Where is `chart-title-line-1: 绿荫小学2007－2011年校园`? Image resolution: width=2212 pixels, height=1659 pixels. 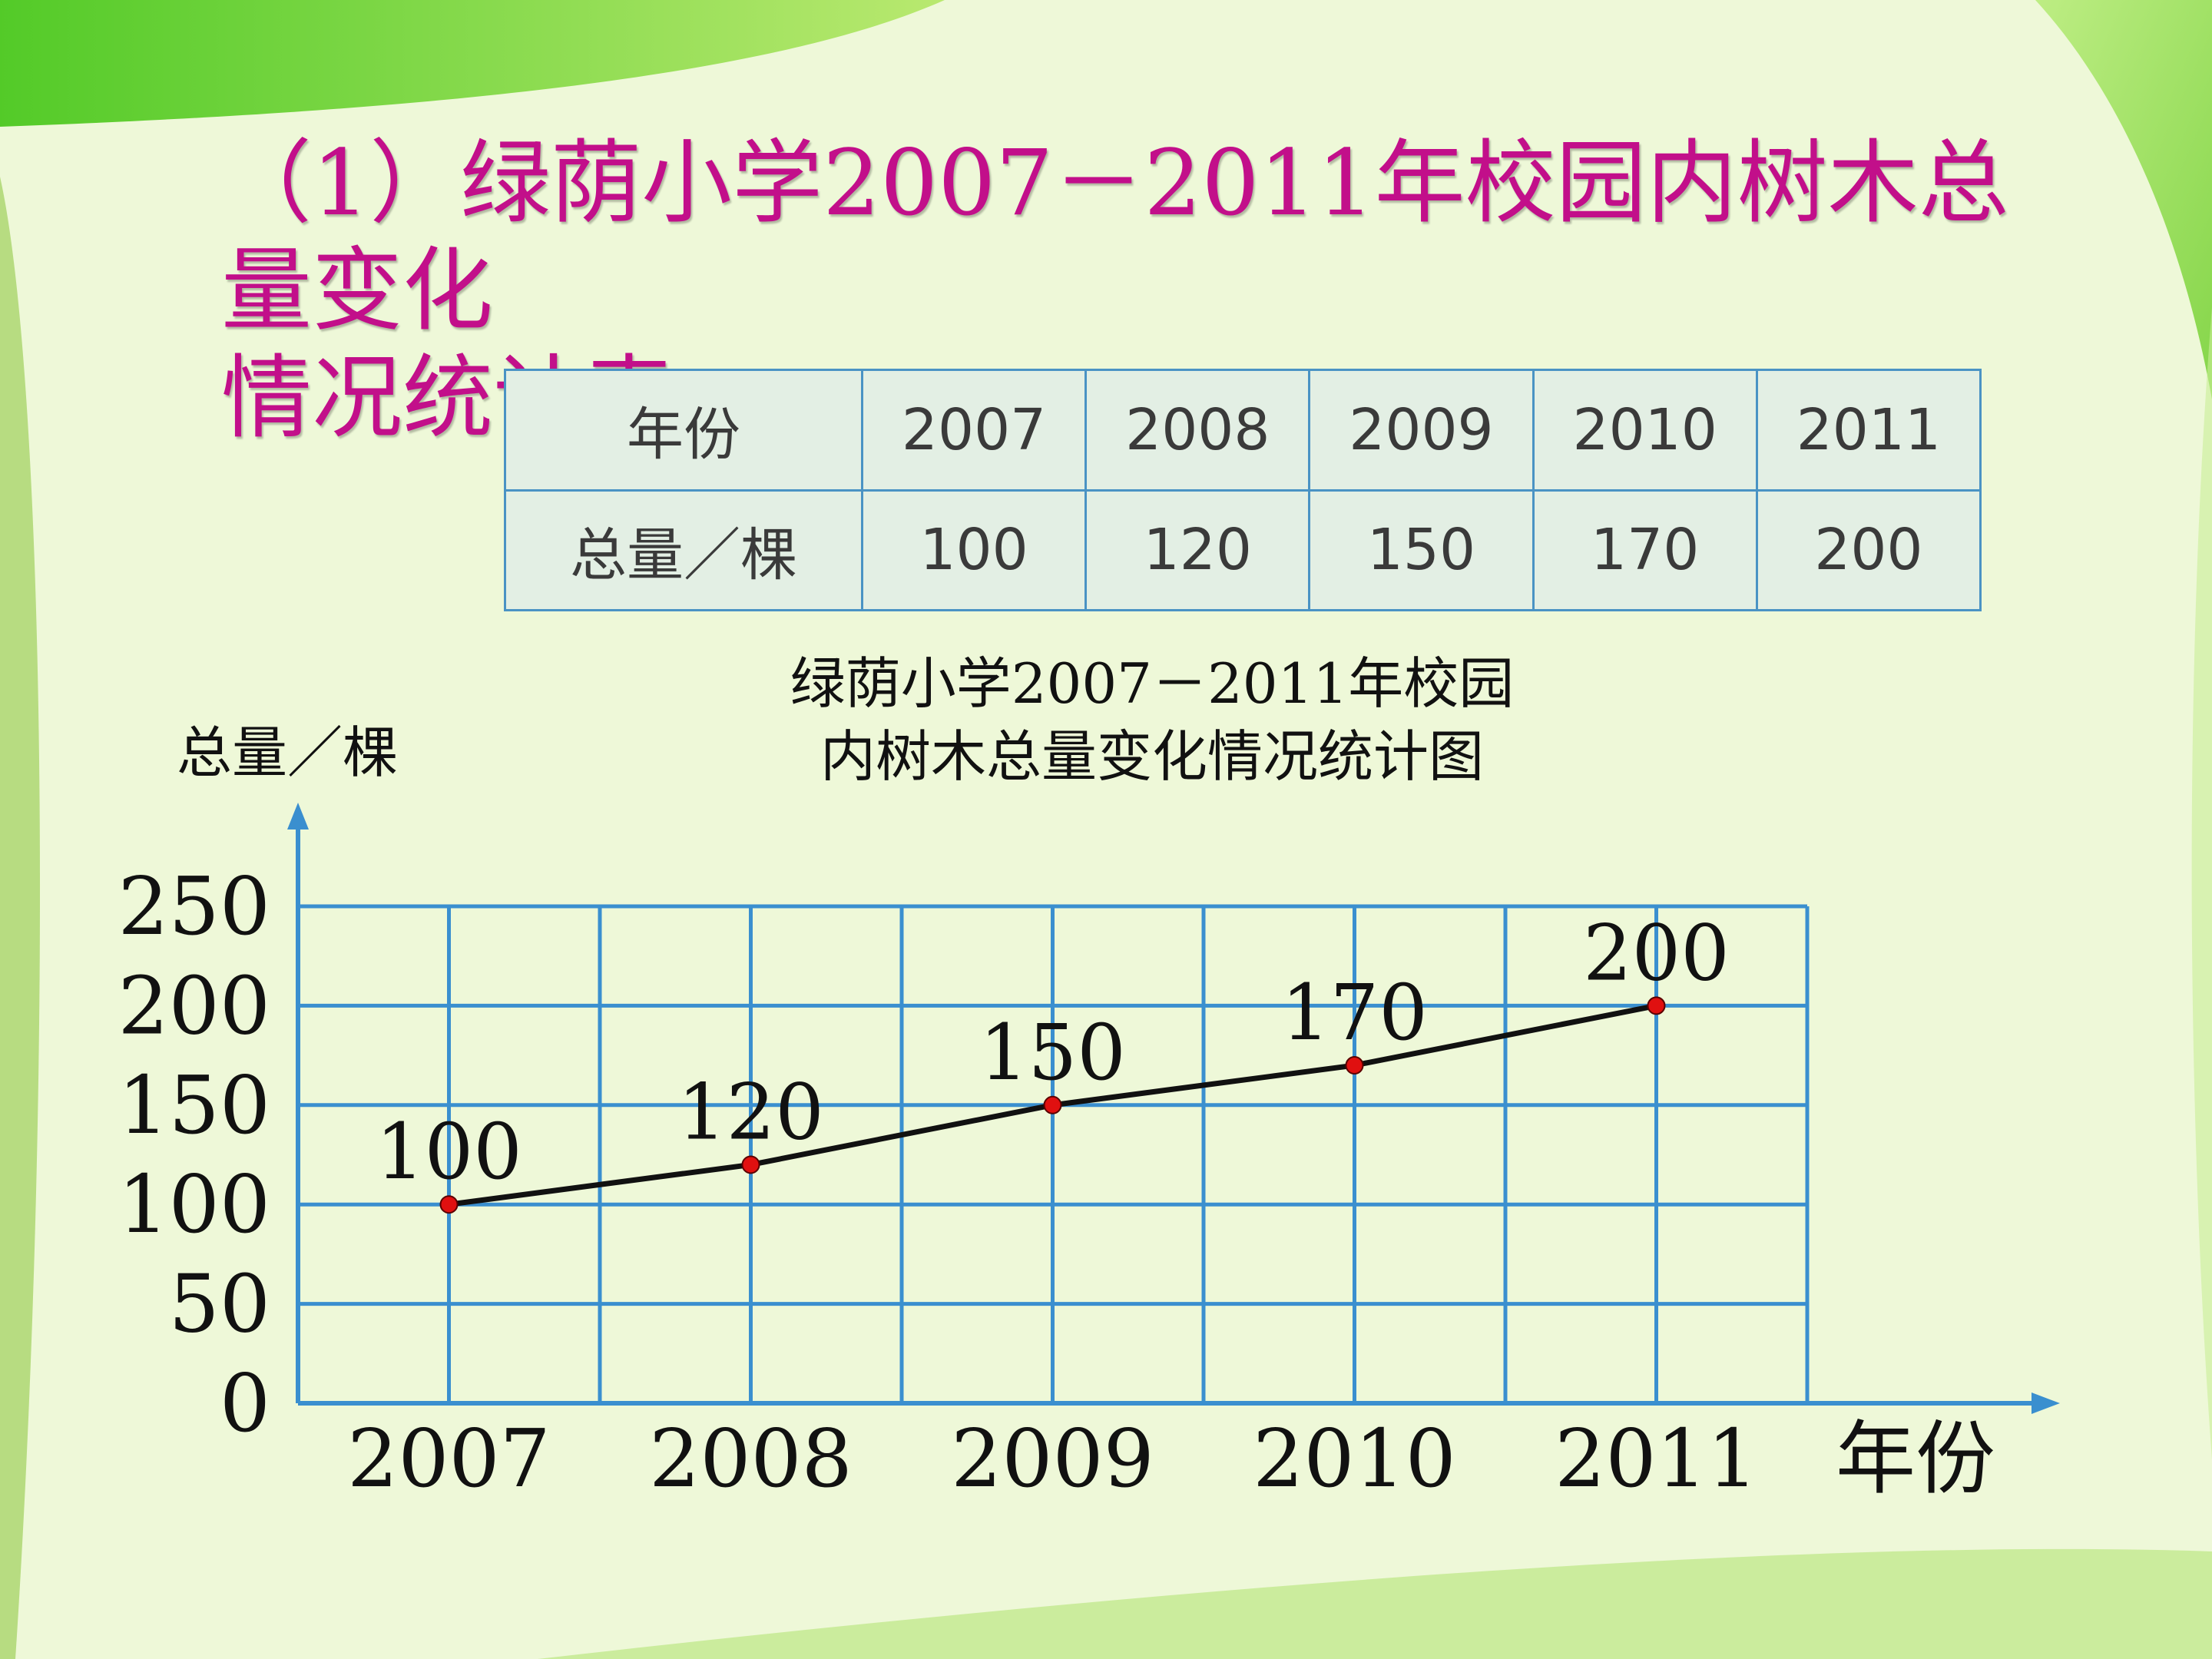
chart-title-line-1: 绿荫小学2007－2011年校园 is located at coordinates (1152, 684).